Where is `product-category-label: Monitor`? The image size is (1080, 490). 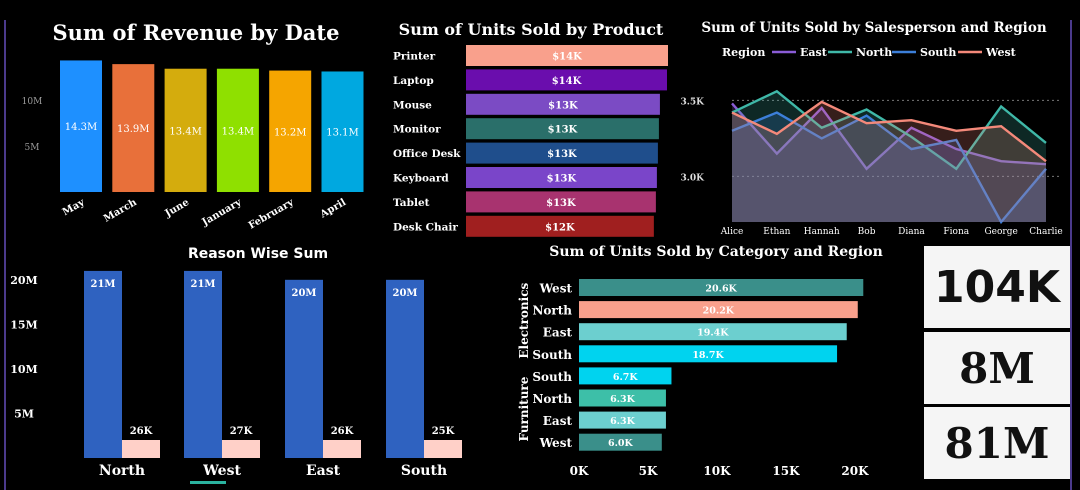
product-category-label: Monitor is located at coordinates (417, 130).